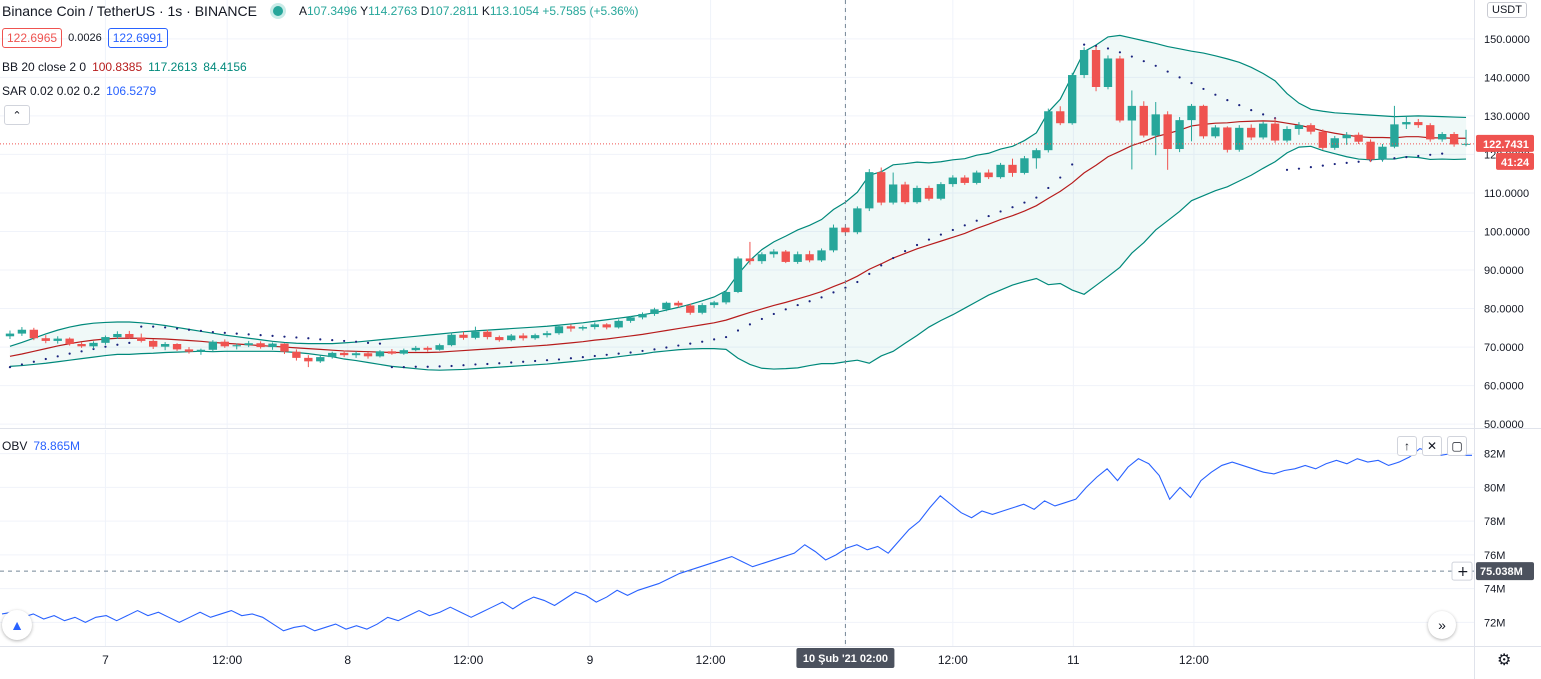 This screenshot has width=1541, height=679. Describe the element at coordinates (79, 91) in the screenshot. I see `sar-legend: SAR 0.02 0.02 0.2 106.5279` at that location.